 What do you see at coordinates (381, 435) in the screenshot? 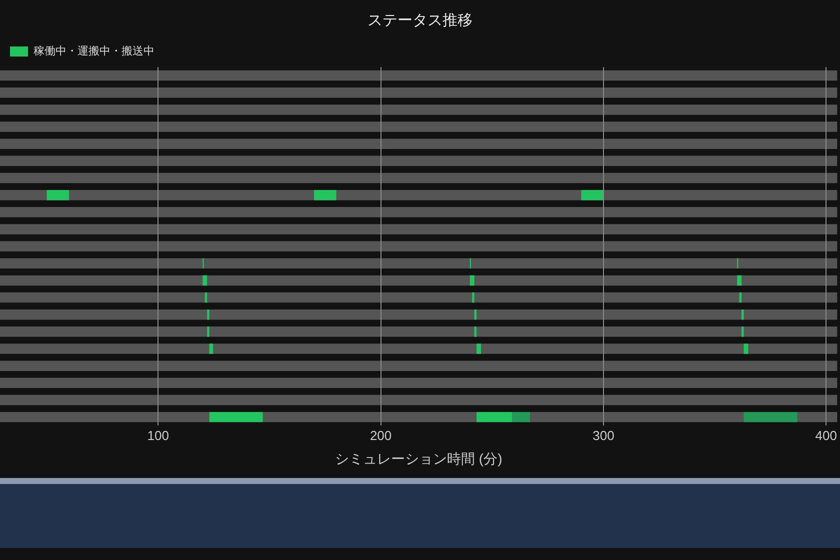
I see `x-tick-label: 200` at bounding box center [381, 435].